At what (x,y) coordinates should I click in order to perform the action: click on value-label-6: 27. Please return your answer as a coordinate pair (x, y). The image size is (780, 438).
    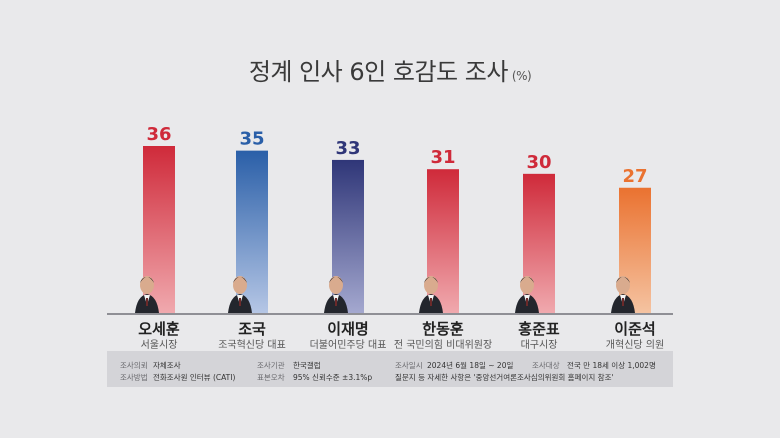
    Looking at the image, I should click on (634, 176).